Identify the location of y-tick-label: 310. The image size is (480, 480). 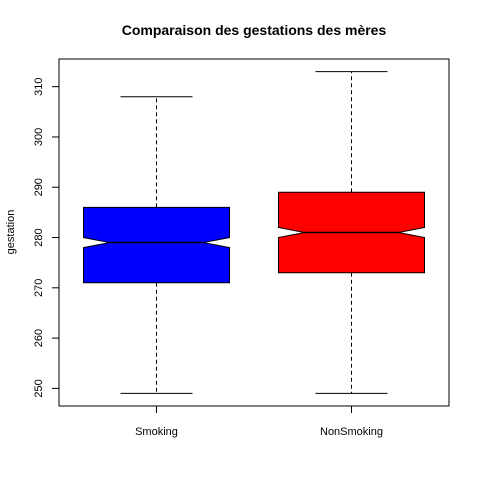
(39, 86).